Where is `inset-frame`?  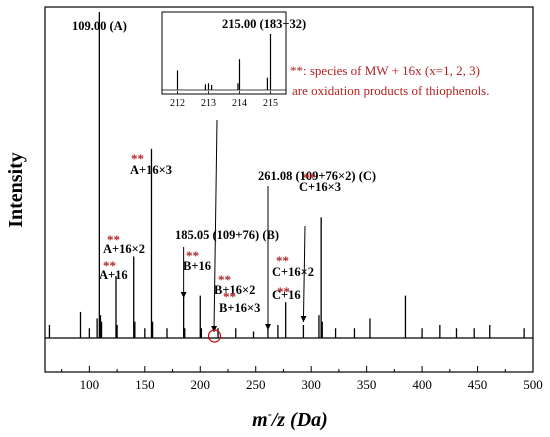
inset-frame is located at coordinates (224, 53).